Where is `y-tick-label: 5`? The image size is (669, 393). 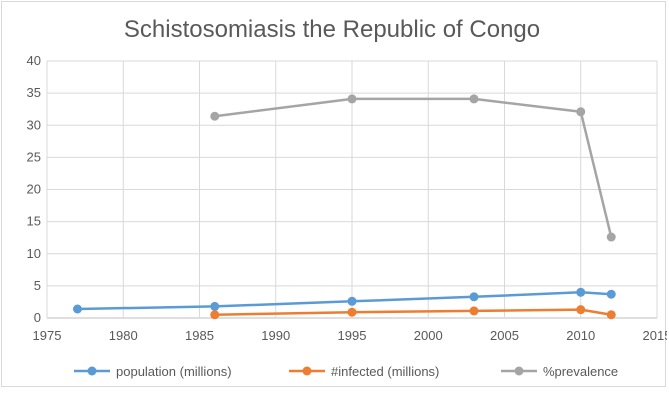 y-tick-label: 5 is located at coordinates (37, 285).